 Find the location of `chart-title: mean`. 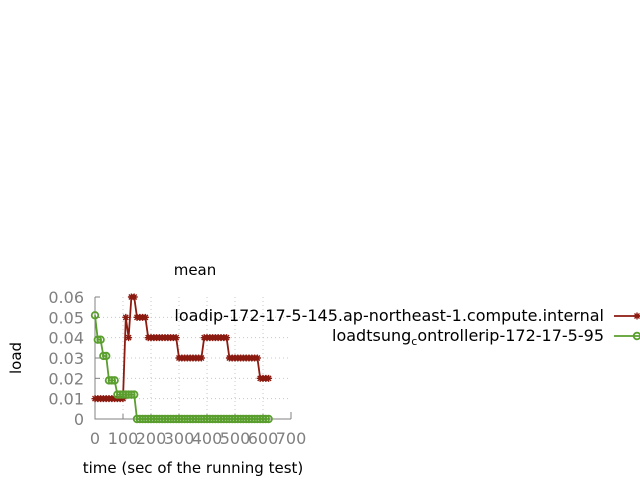

chart-title: mean is located at coordinates (195, 270).